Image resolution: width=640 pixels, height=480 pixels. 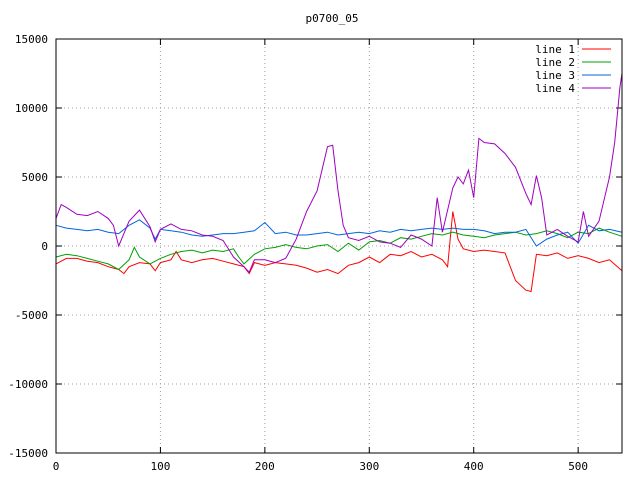 I want to click on legend-label-3: line 3, so click(x=555, y=75).